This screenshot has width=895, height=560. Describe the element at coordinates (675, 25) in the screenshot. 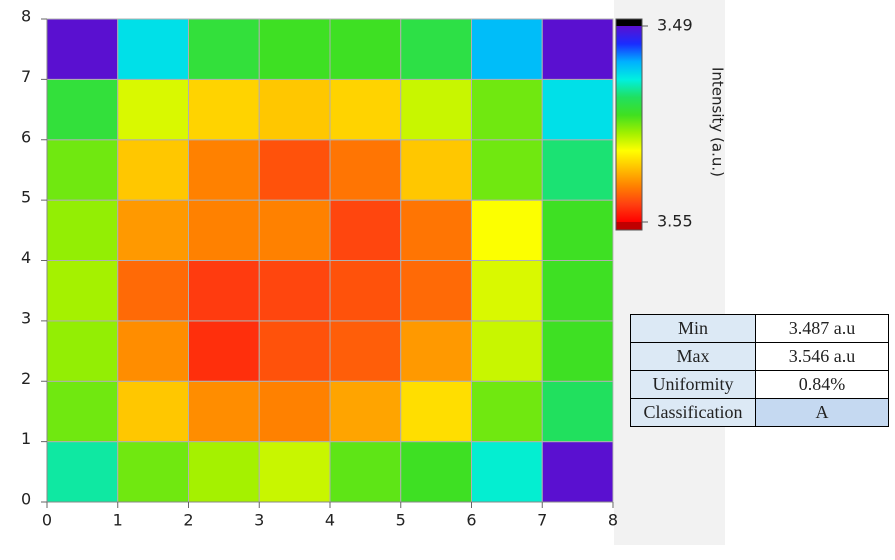

I see `colorbar-tick-label: 3.49` at that location.